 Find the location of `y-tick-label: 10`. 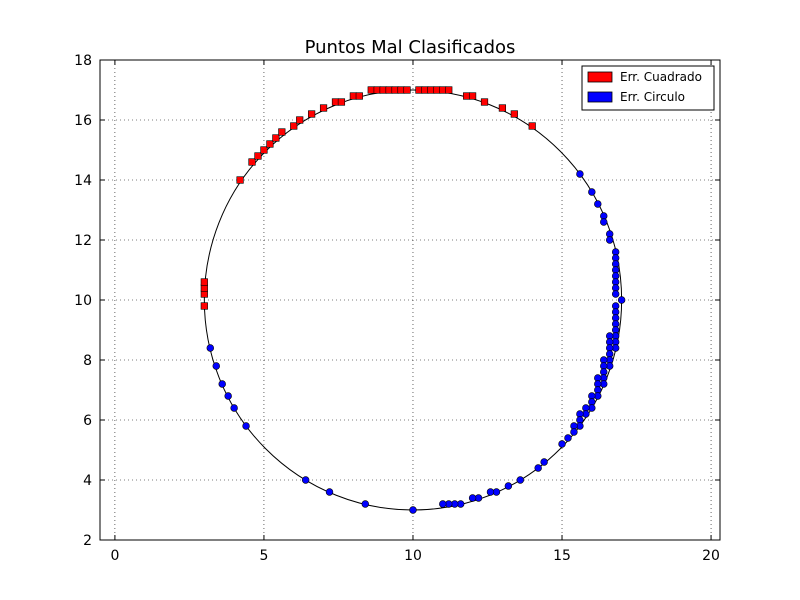

y-tick-label: 10 is located at coordinates (83, 301).